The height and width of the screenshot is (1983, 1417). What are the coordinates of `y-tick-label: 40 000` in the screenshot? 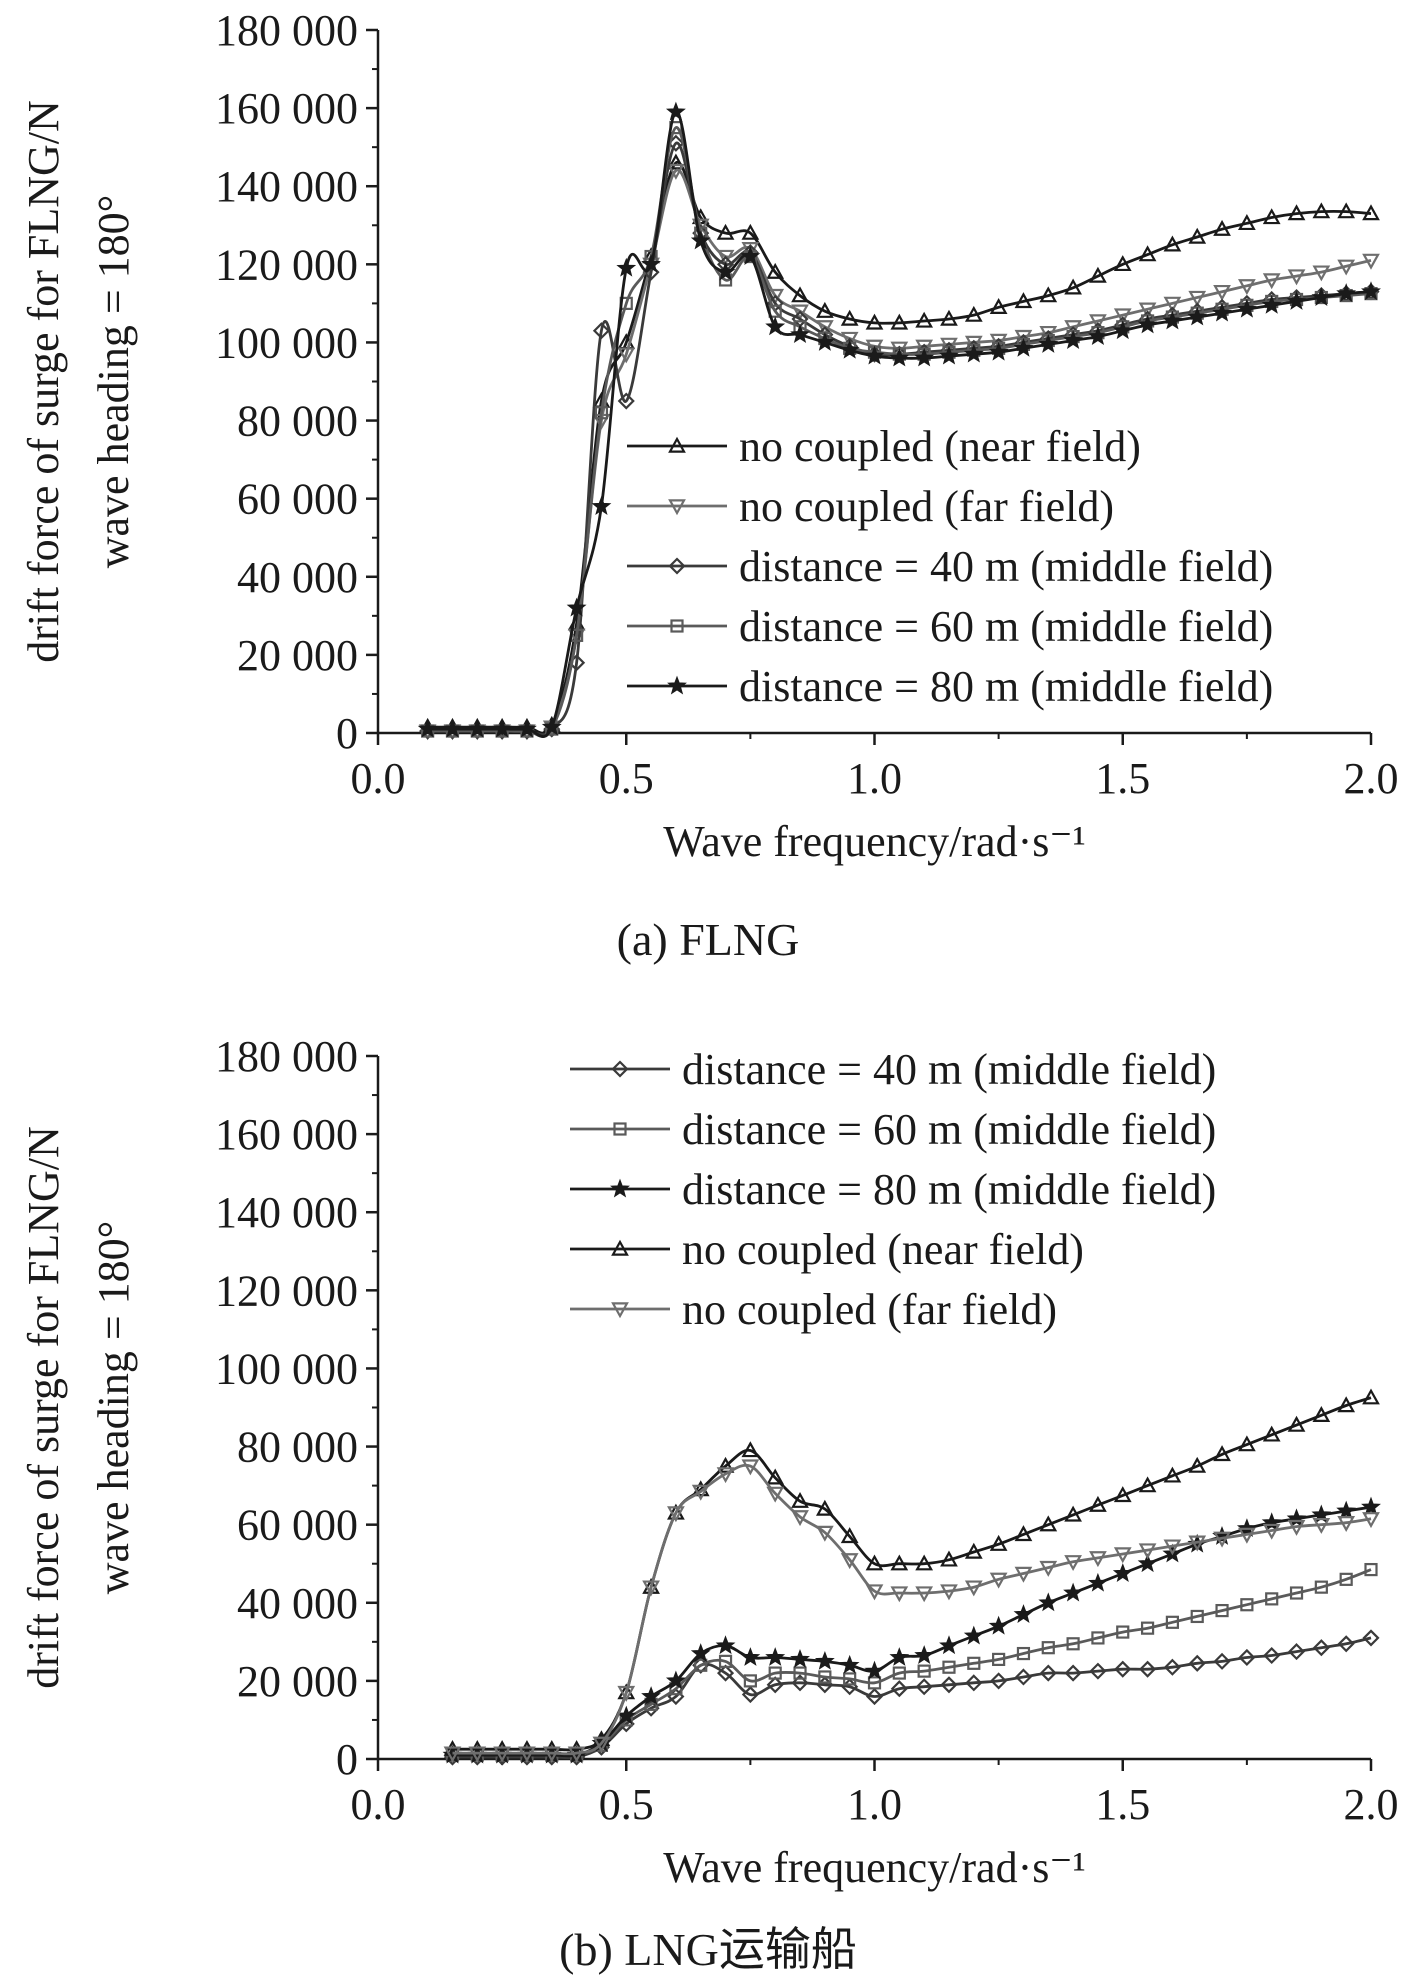 It's located at (297, 1603).